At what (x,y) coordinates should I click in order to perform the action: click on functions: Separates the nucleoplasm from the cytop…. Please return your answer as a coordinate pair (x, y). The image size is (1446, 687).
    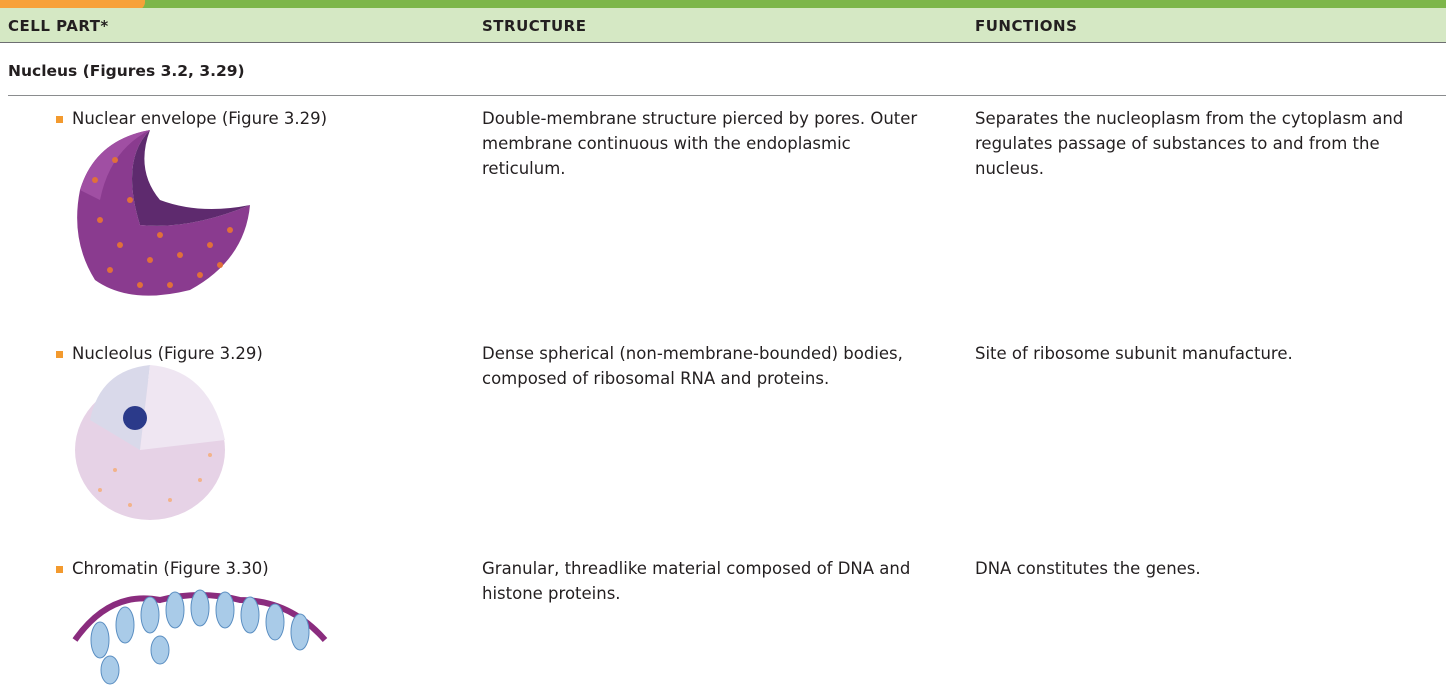
    Looking at the image, I should click on (1189, 143).